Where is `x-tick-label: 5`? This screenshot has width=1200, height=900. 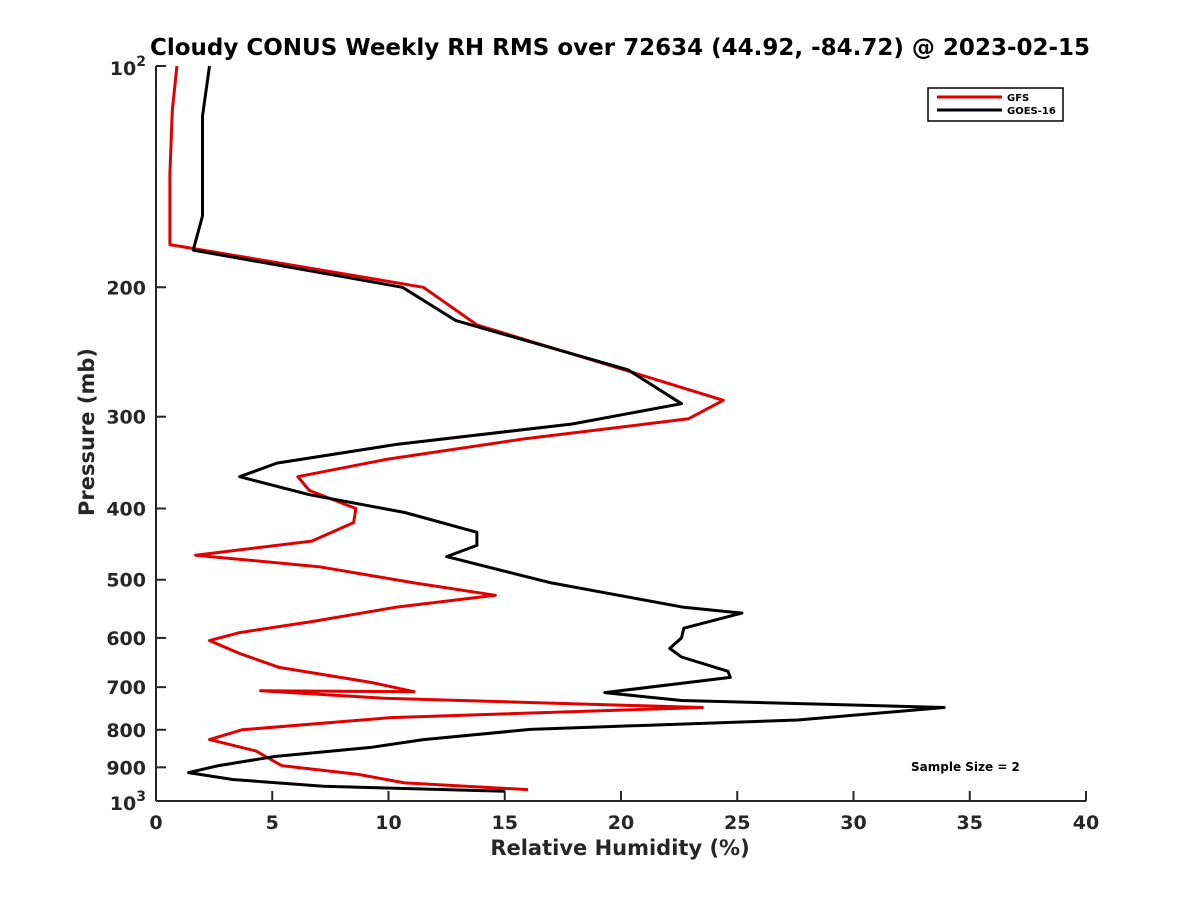
x-tick-label: 5 is located at coordinates (272, 823).